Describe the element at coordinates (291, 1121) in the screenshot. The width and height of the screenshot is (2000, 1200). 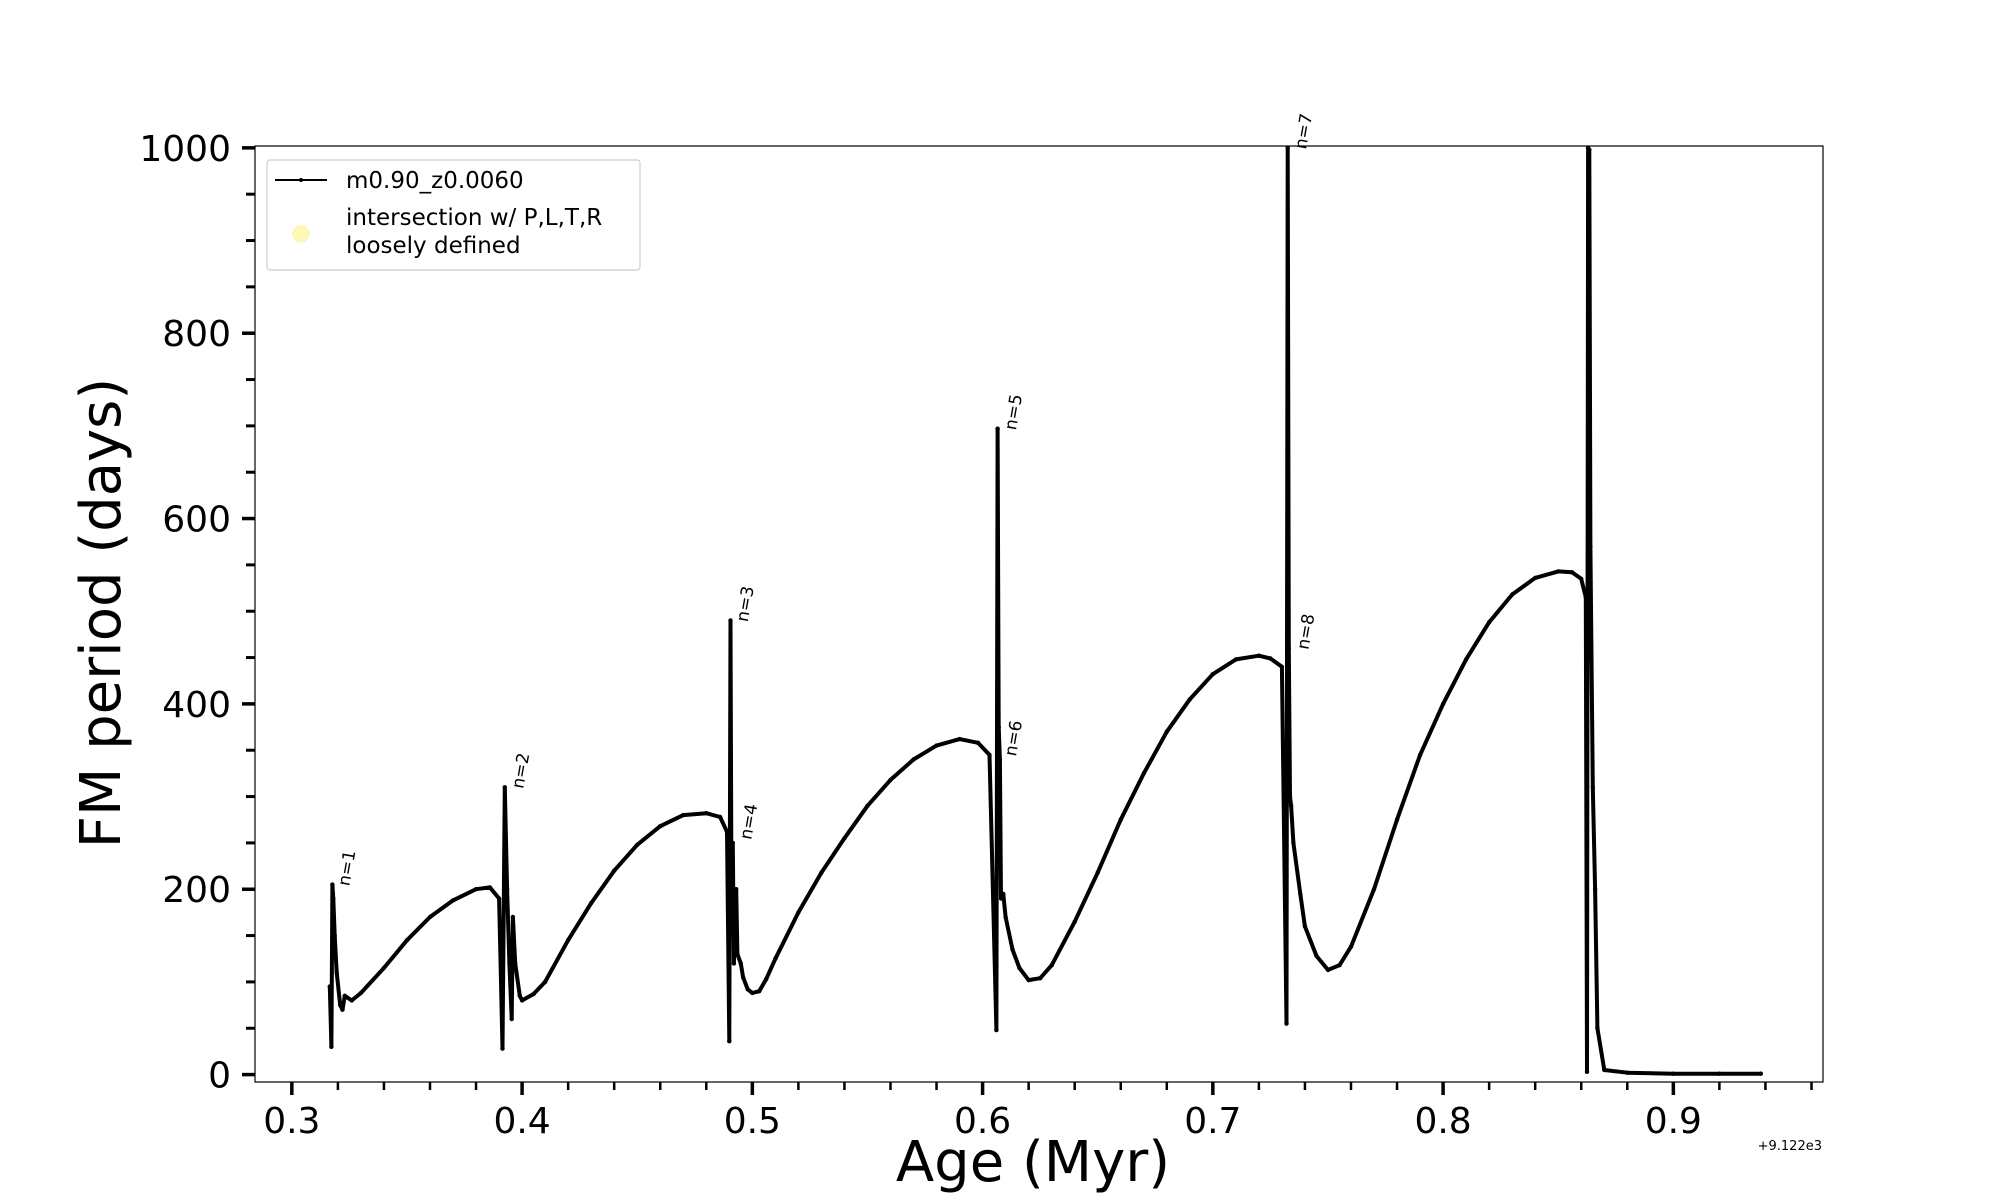
I see `x-tick-label: 0.3` at that location.